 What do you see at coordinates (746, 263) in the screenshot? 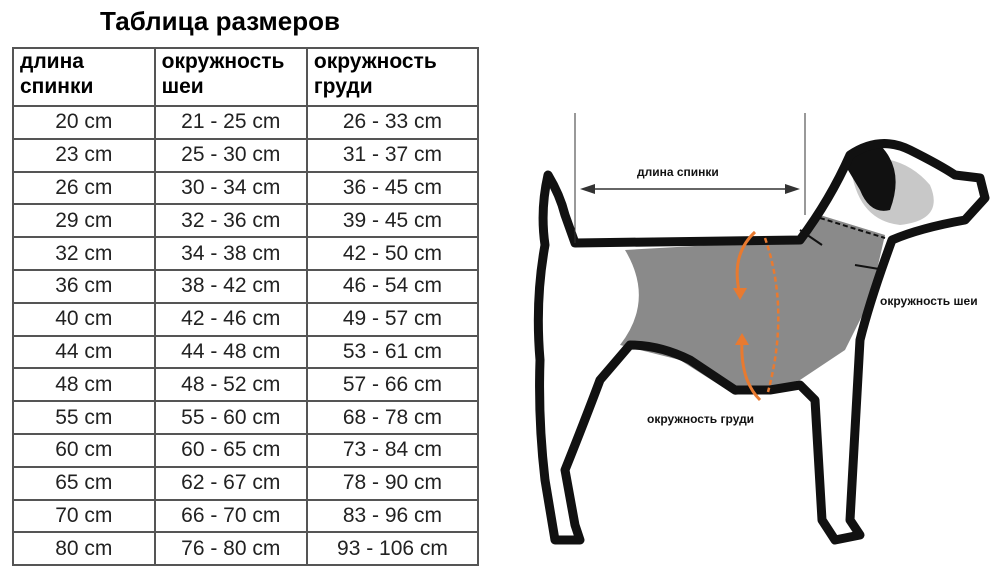
I see `chest-arrow-down` at bounding box center [746, 263].